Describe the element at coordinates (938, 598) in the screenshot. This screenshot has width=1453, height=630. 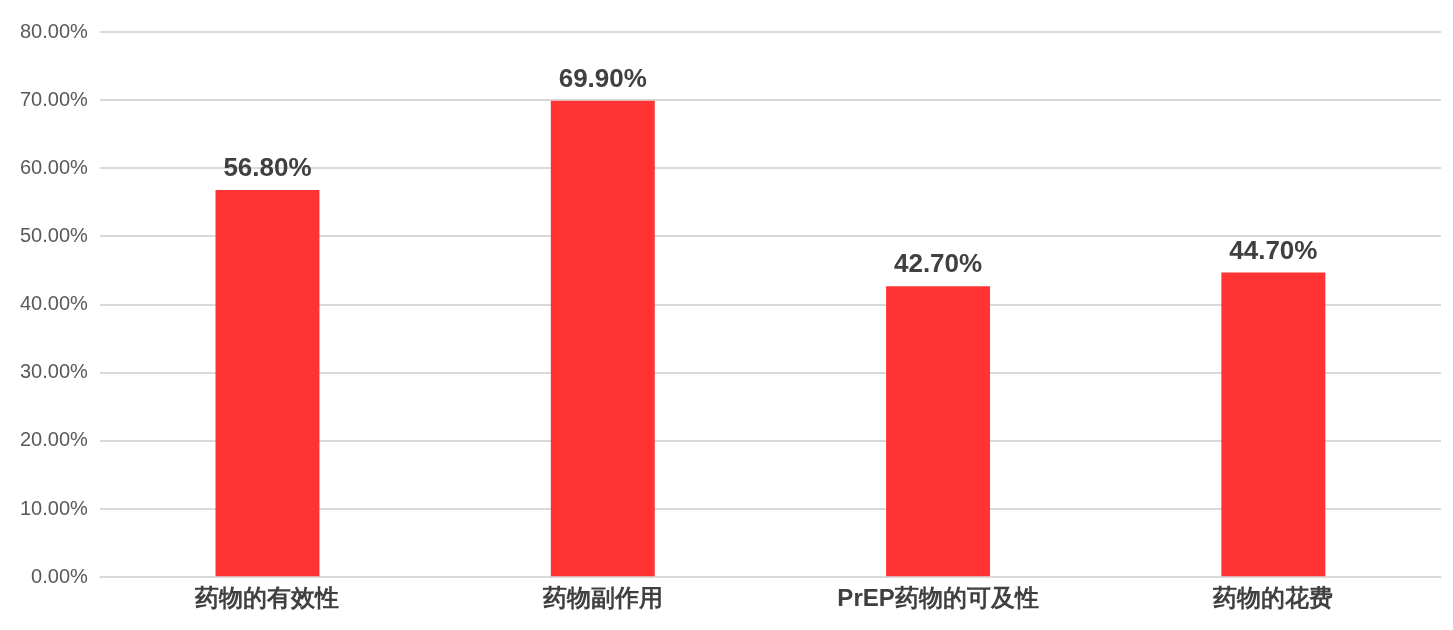
I see `x-tick-label: PrEP药物的可及性` at that location.